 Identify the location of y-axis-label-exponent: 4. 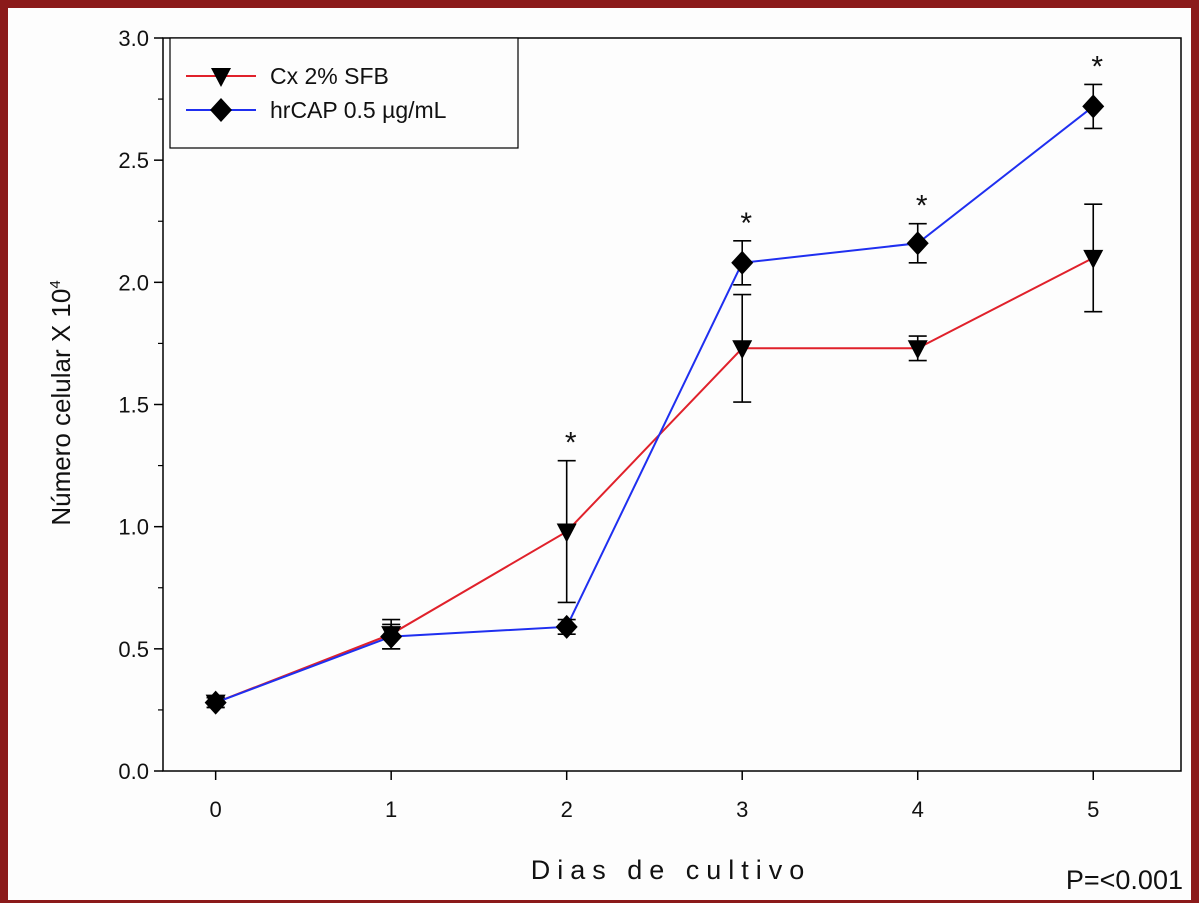
(55, 284).